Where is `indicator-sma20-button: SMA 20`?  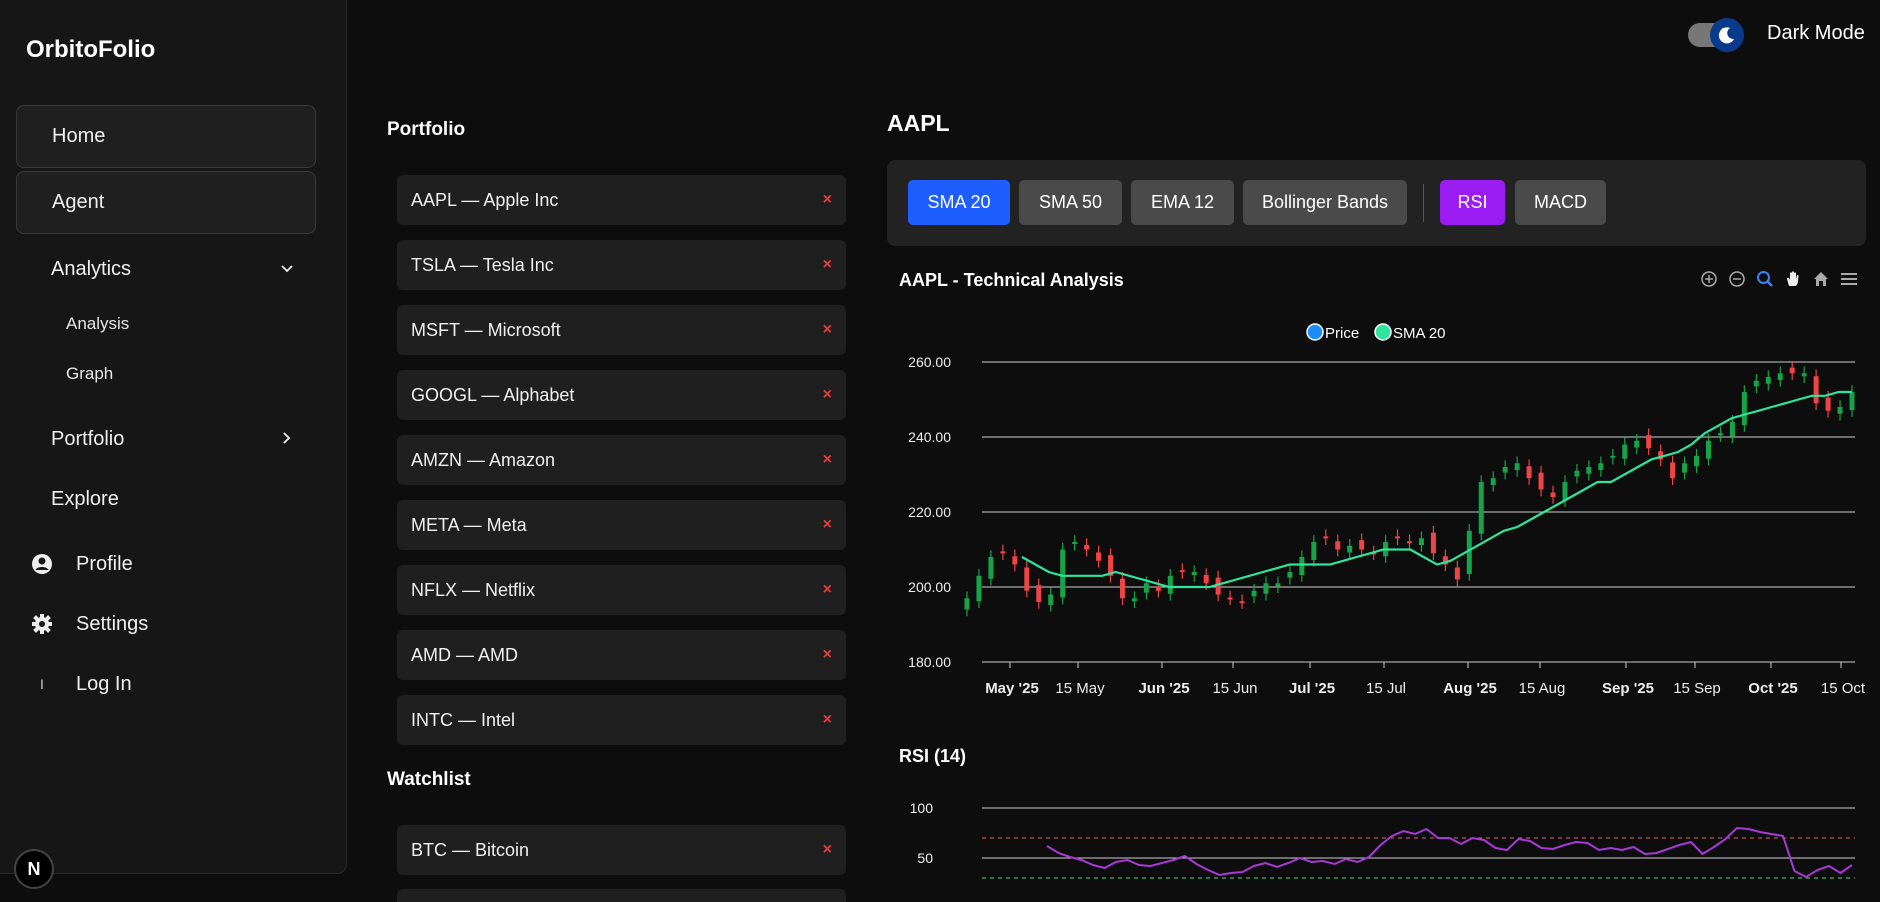
indicator-sma20-button: SMA 20 is located at coordinates (959, 202).